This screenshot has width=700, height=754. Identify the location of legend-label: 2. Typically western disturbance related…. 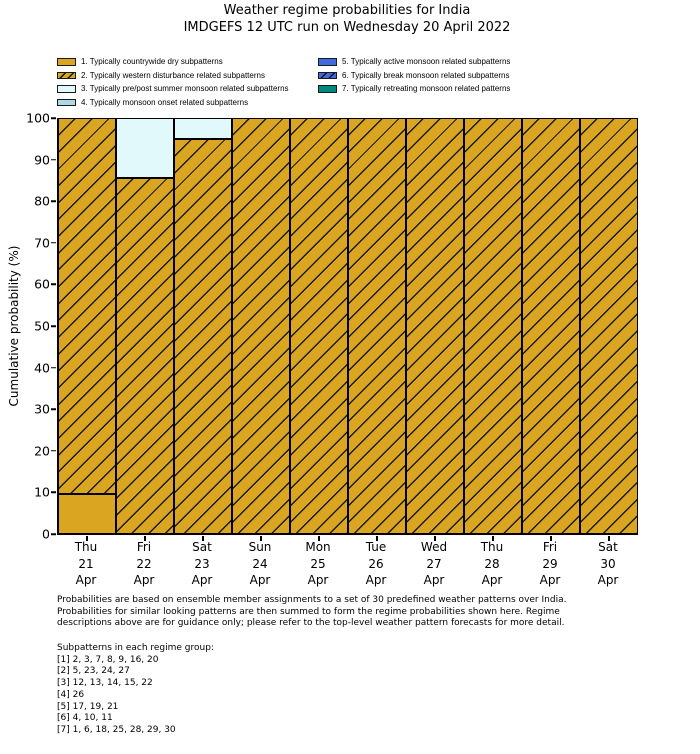
(173, 75).